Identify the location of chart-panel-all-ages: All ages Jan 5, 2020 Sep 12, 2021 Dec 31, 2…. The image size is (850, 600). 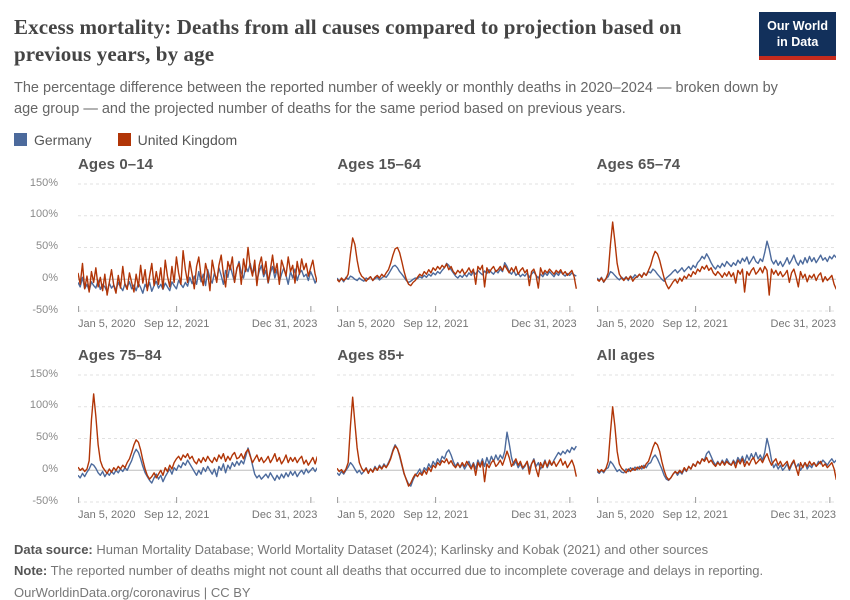
(716, 435).